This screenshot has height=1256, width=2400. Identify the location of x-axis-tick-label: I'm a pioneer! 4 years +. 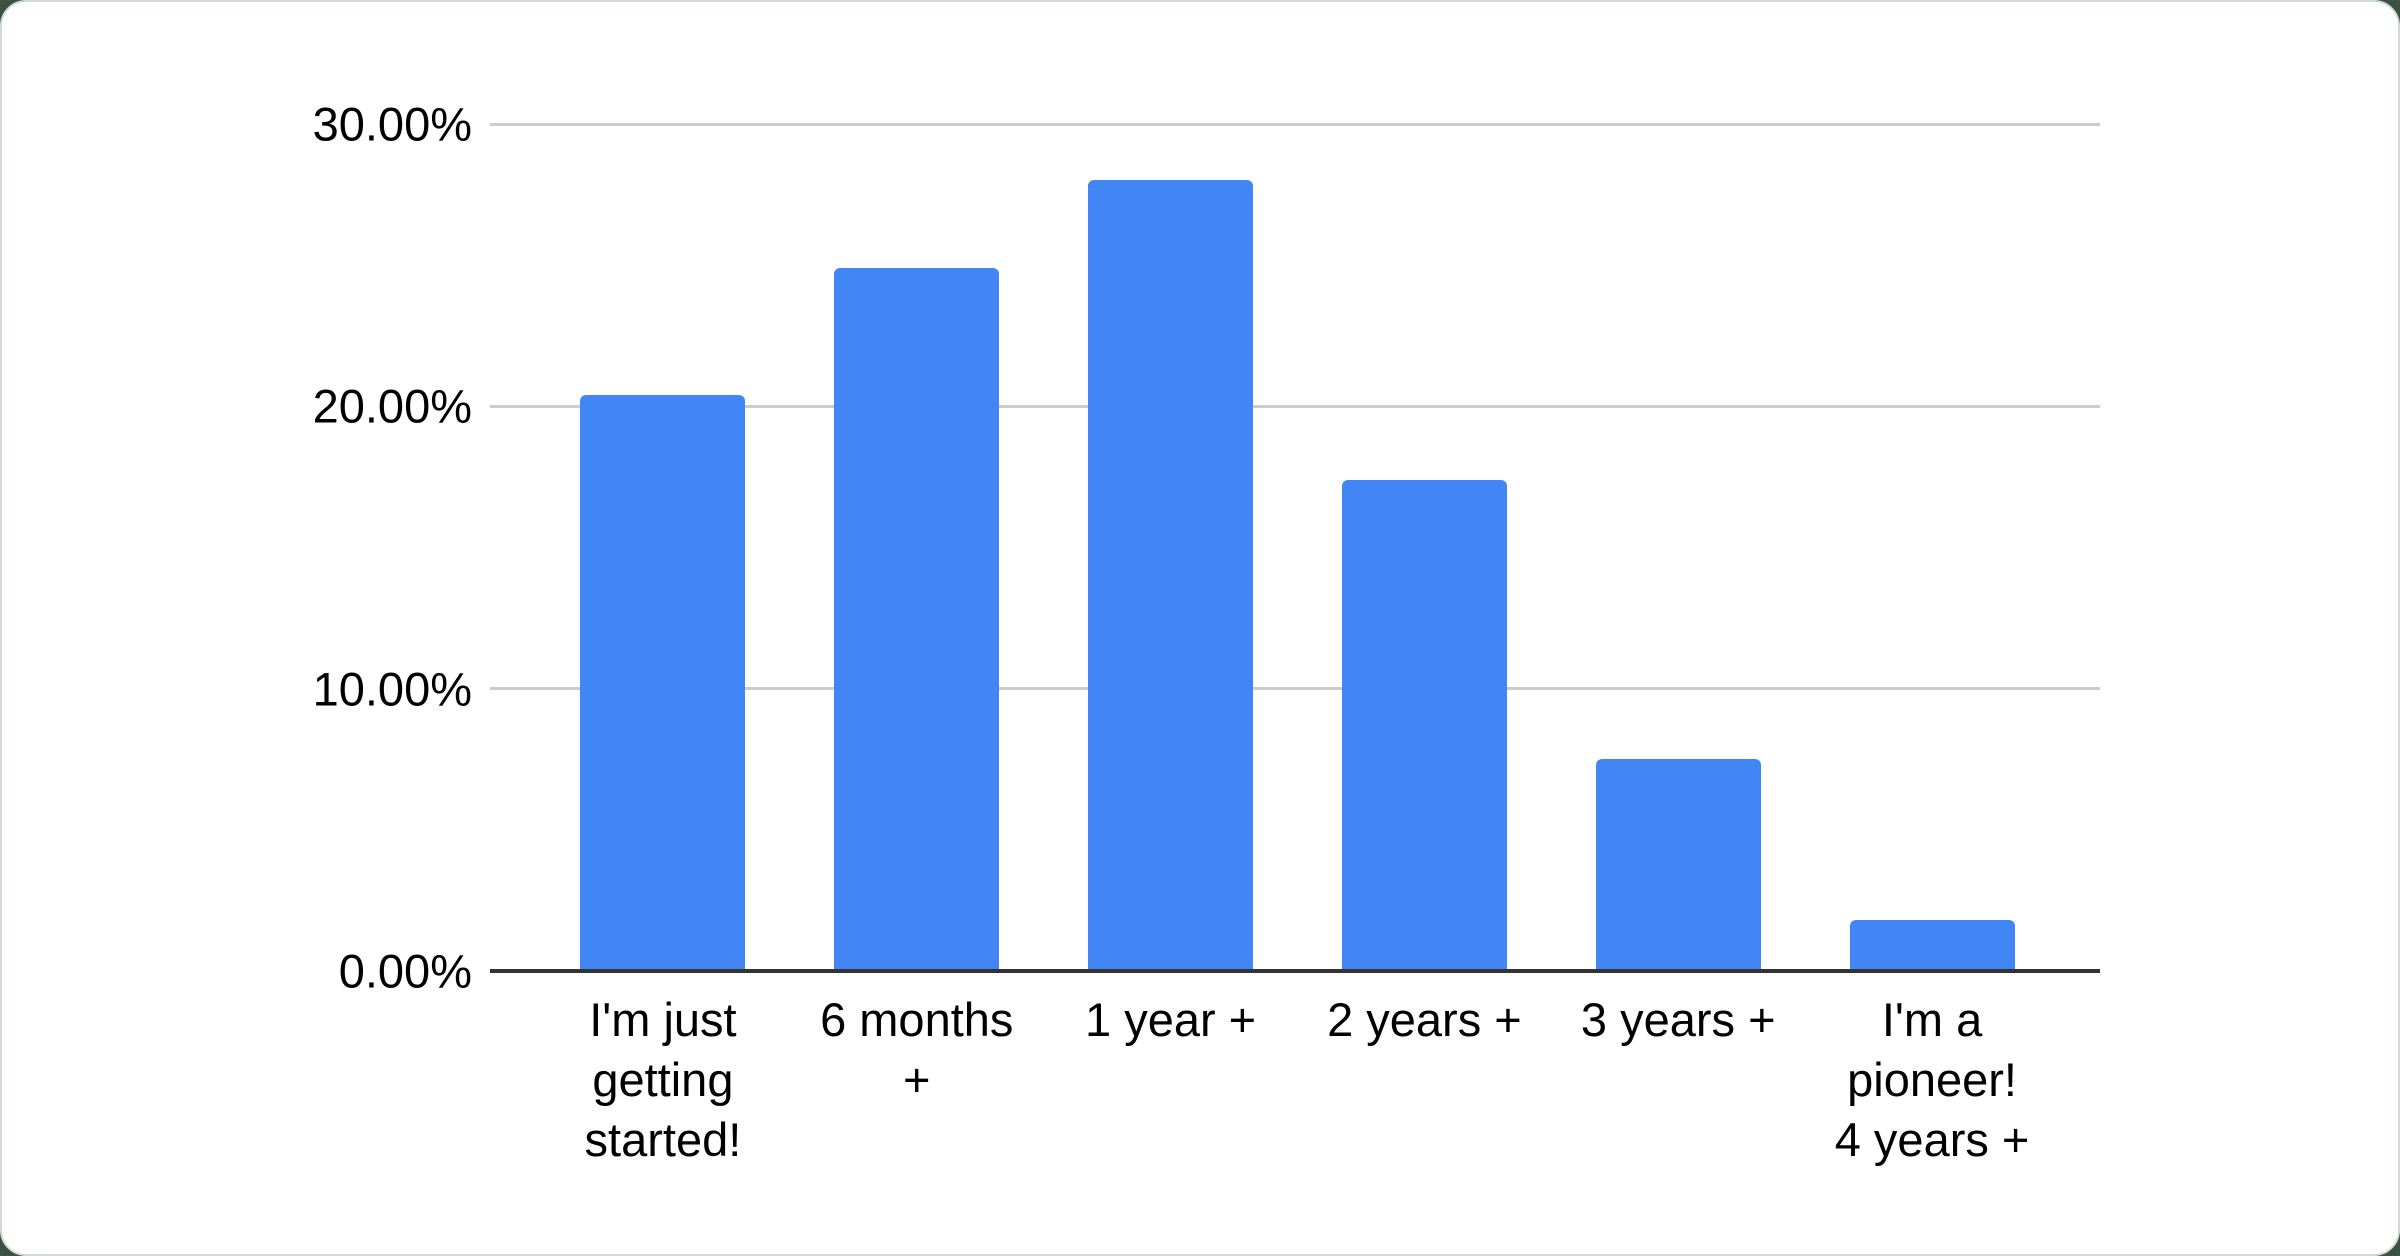
(1932, 1079).